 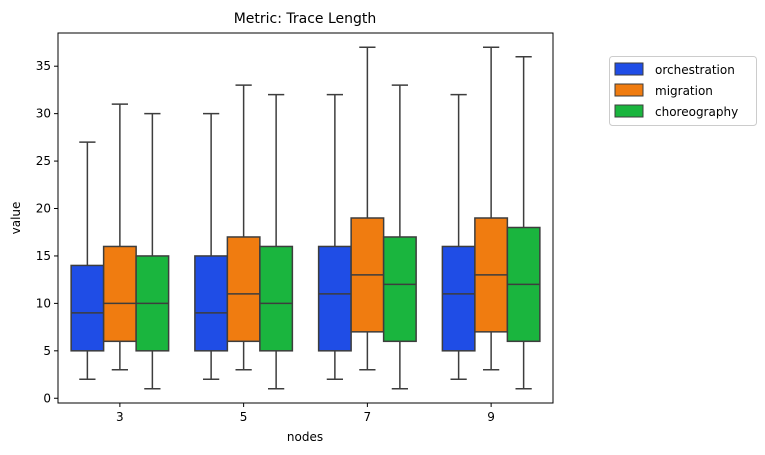 I want to click on x-tick-label: 5, so click(x=244, y=417).